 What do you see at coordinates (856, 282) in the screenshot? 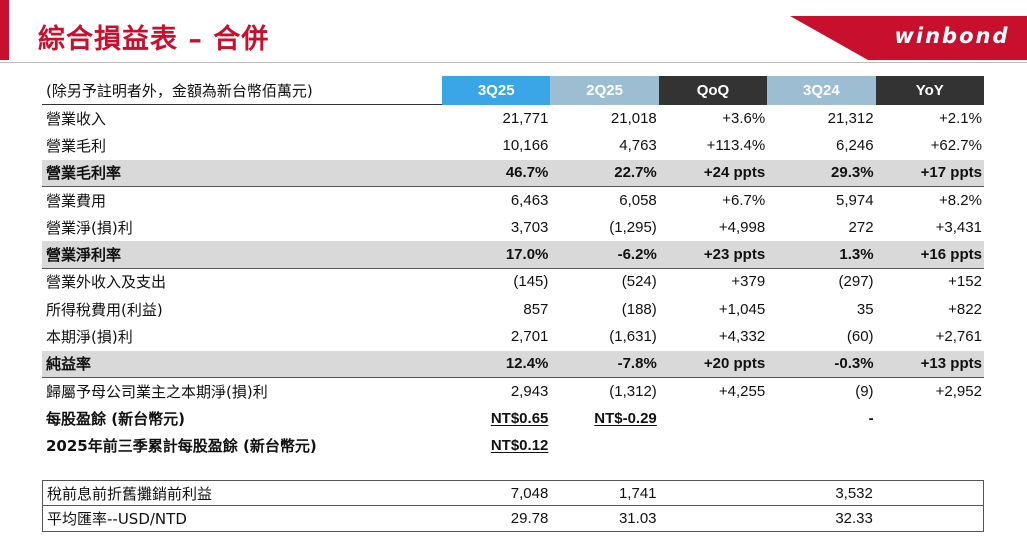
I see `cell-3q24: (297)` at bounding box center [856, 282].